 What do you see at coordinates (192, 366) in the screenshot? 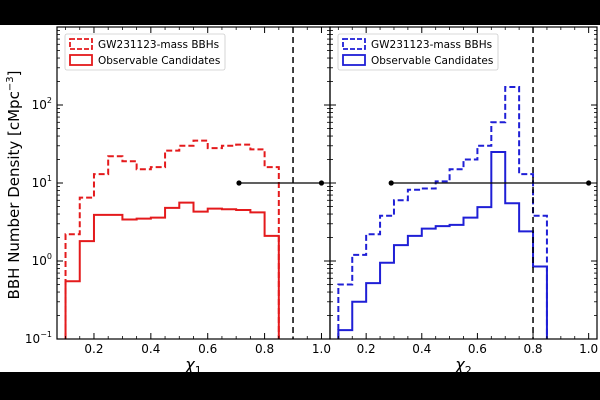
I see `x-axis-label: χ1` at bounding box center [192, 366].